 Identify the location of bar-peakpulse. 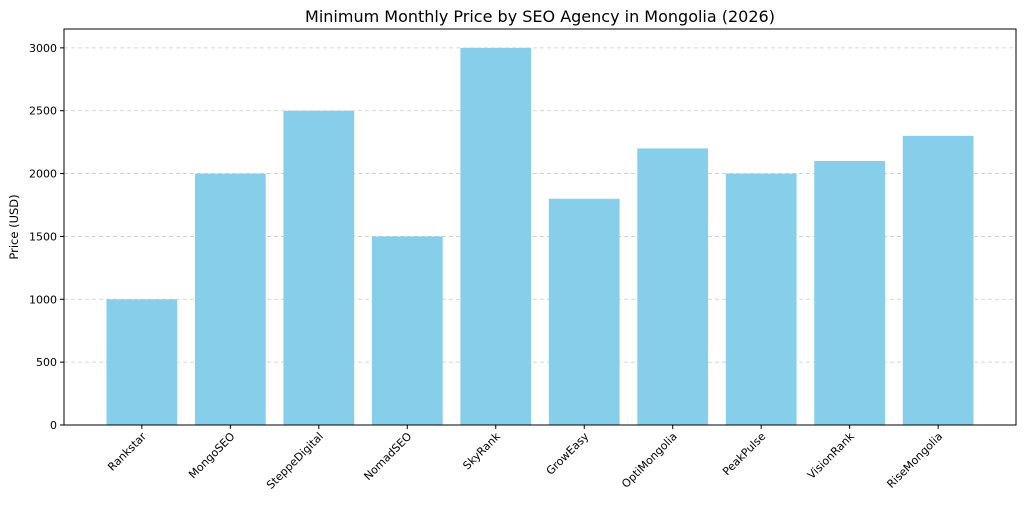
(761, 299).